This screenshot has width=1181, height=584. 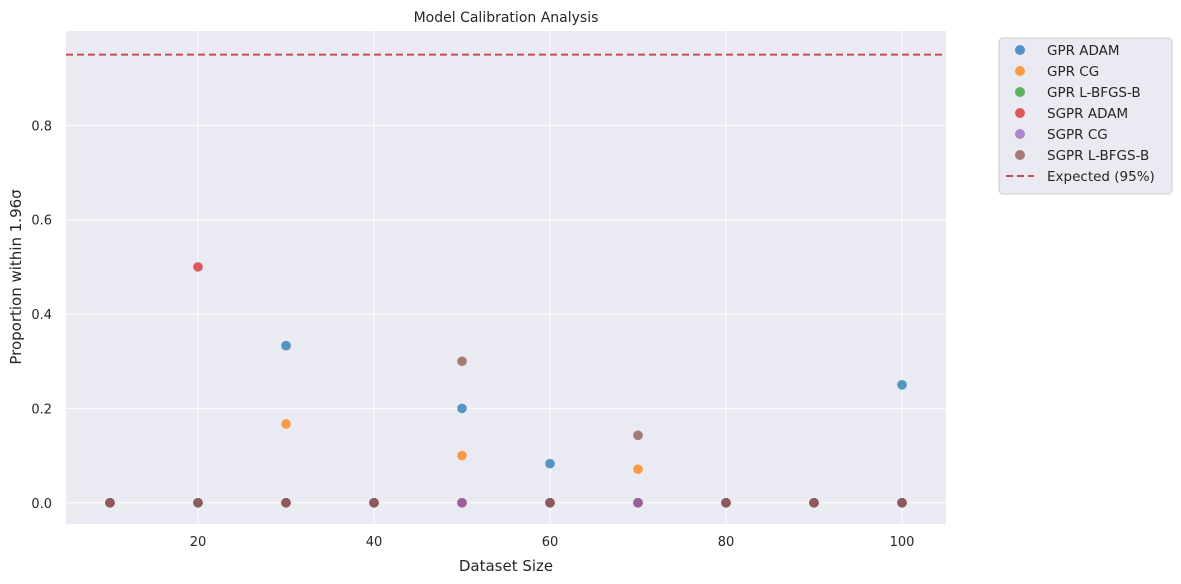 I want to click on legend-label: SGPR ADAM, so click(x=1087, y=114).